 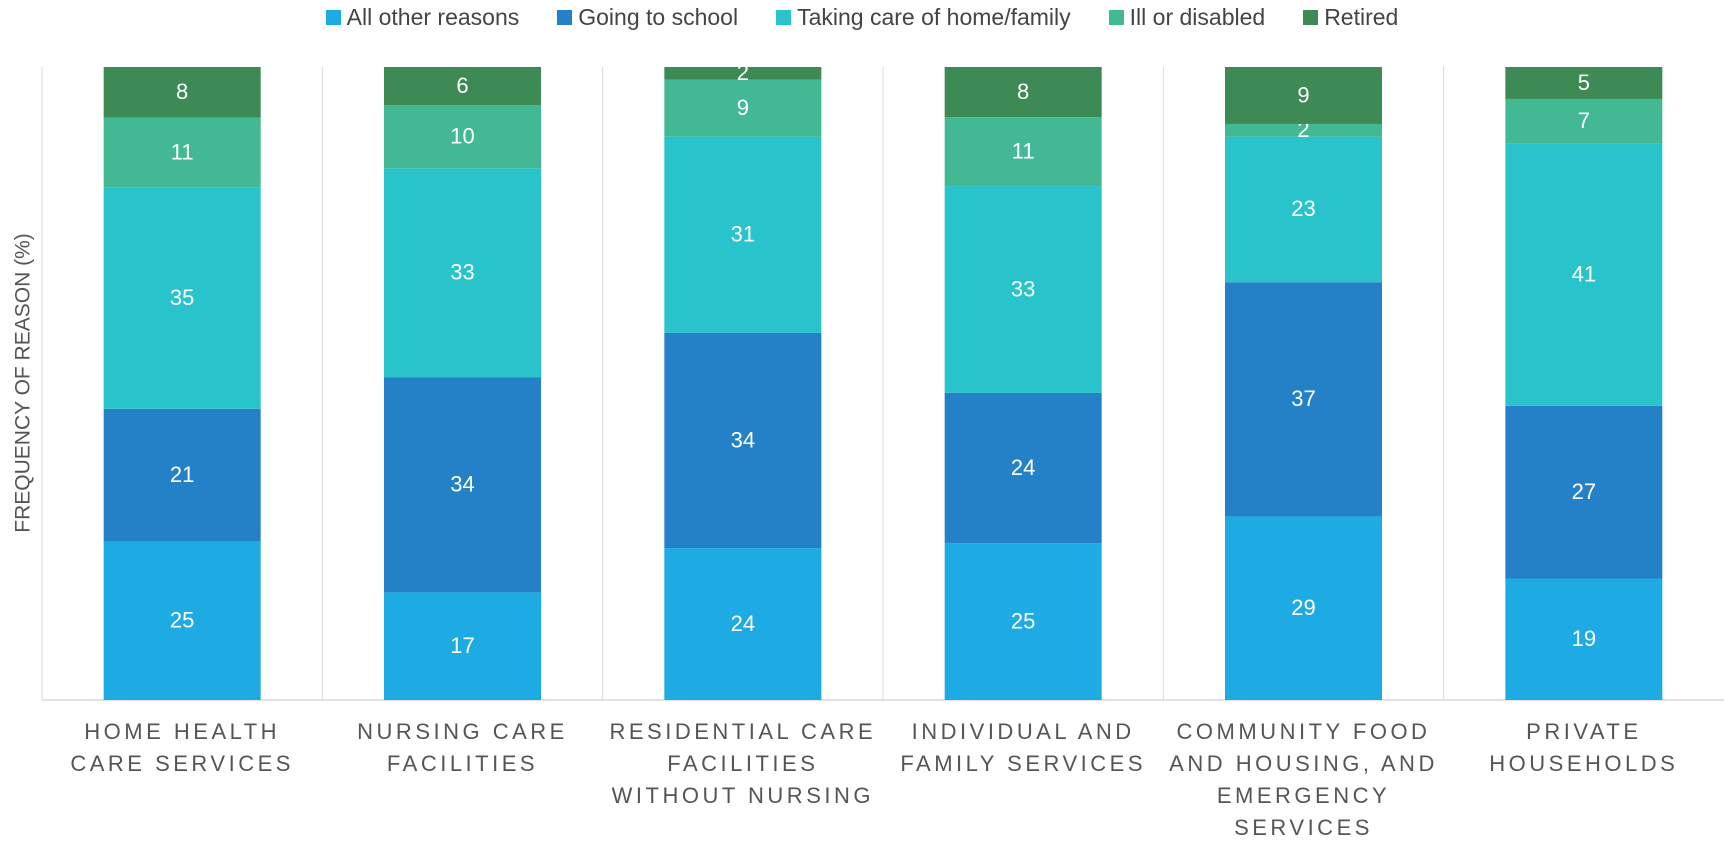 I want to click on data-label: 27, so click(x=1584, y=491).